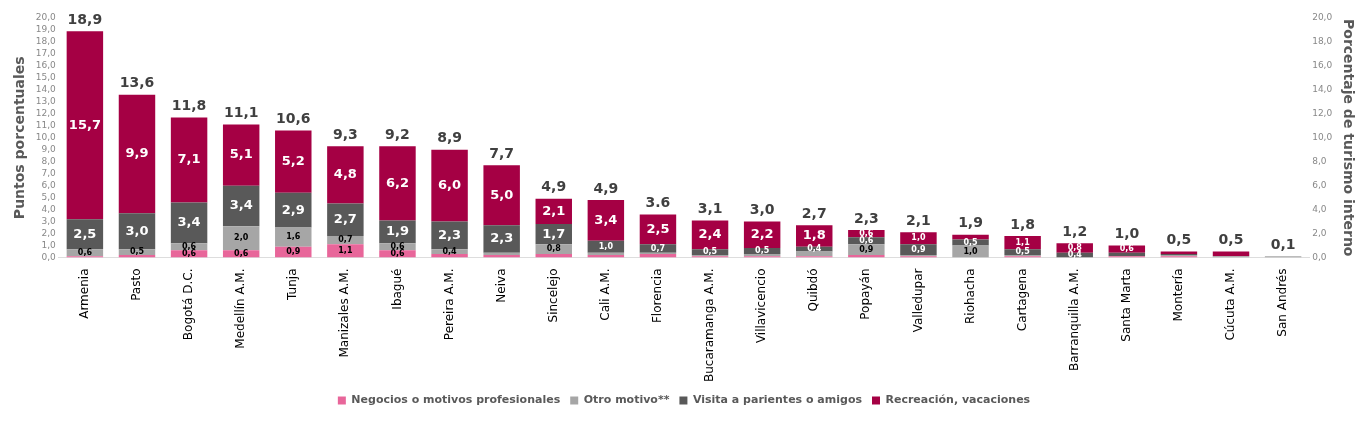 The height and width of the screenshot is (424, 1368). What do you see at coordinates (293, 237) in the screenshot?
I see `data-label: 1,6` at bounding box center [293, 237].